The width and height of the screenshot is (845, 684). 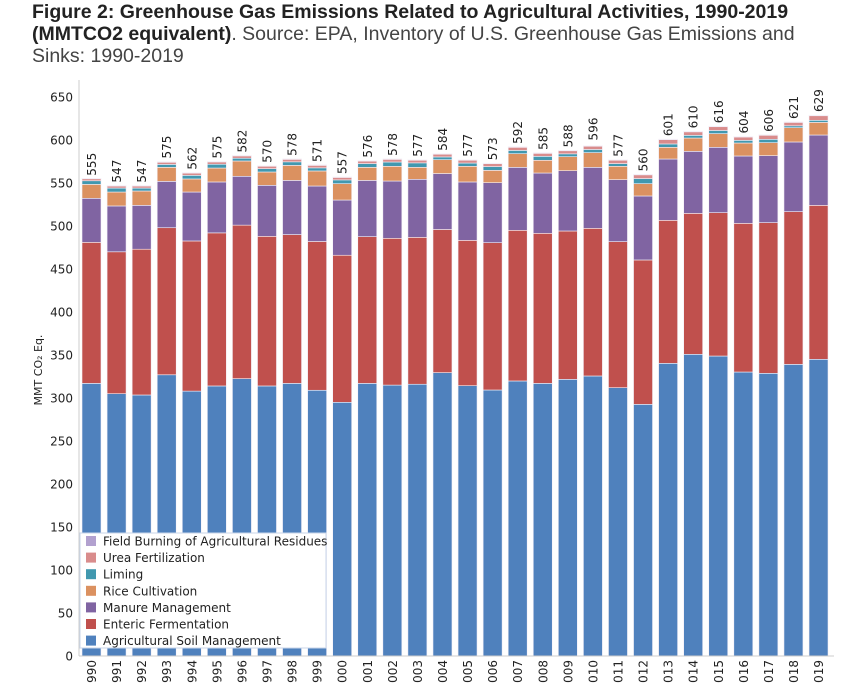 What do you see at coordinates (61, 442) in the screenshot?
I see `y-tick-label: 250` at bounding box center [61, 442].